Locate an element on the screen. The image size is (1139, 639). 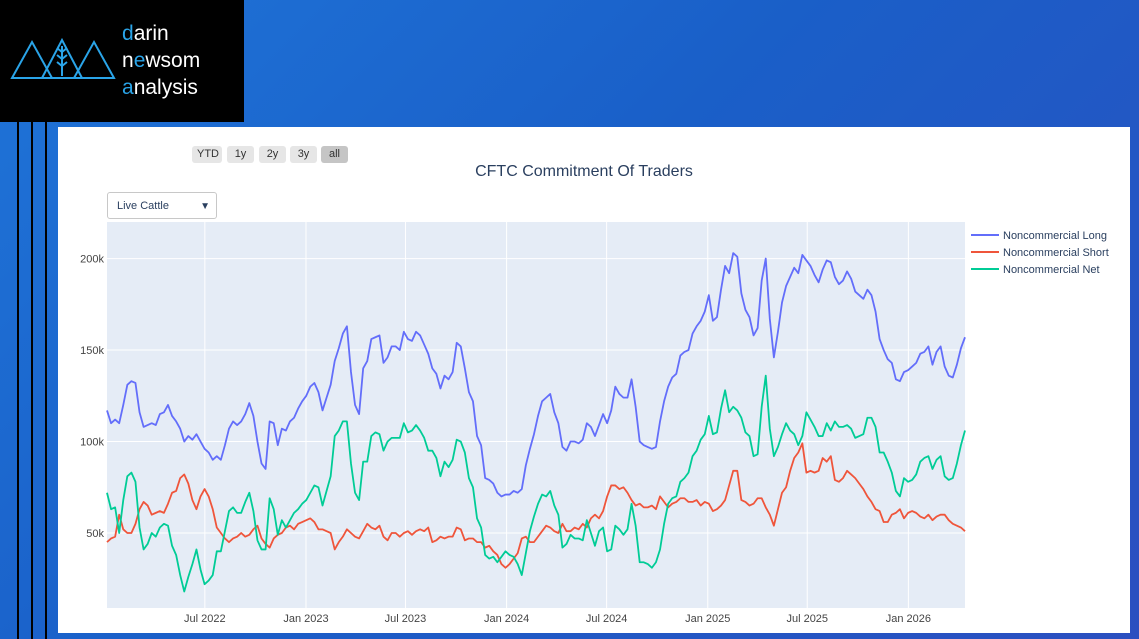
legend-label: Noncommercial Short is located at coordinates (1056, 253).